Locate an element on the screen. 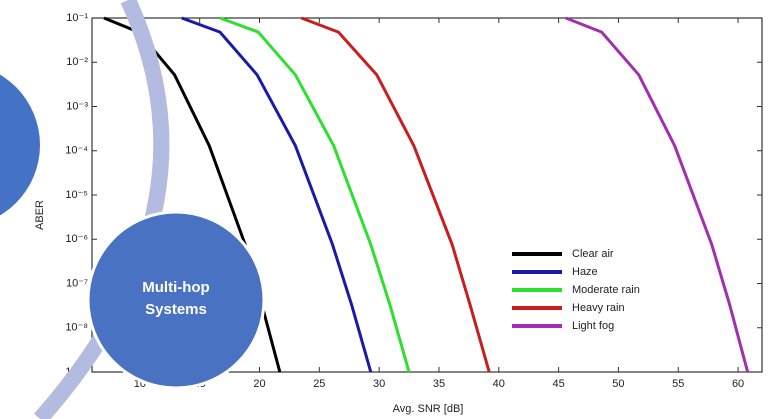 The image size is (783, 419). overlay-label: Multi-hop is located at coordinates (175, 287).